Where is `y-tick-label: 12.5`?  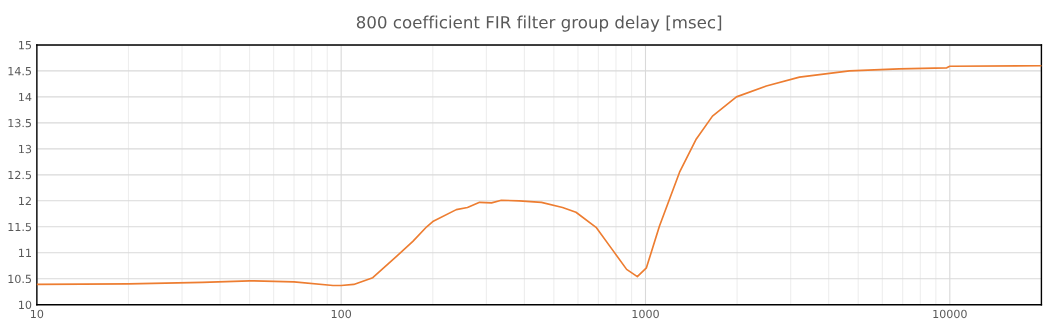 y-tick-label: 12.5 is located at coordinates (20, 175).